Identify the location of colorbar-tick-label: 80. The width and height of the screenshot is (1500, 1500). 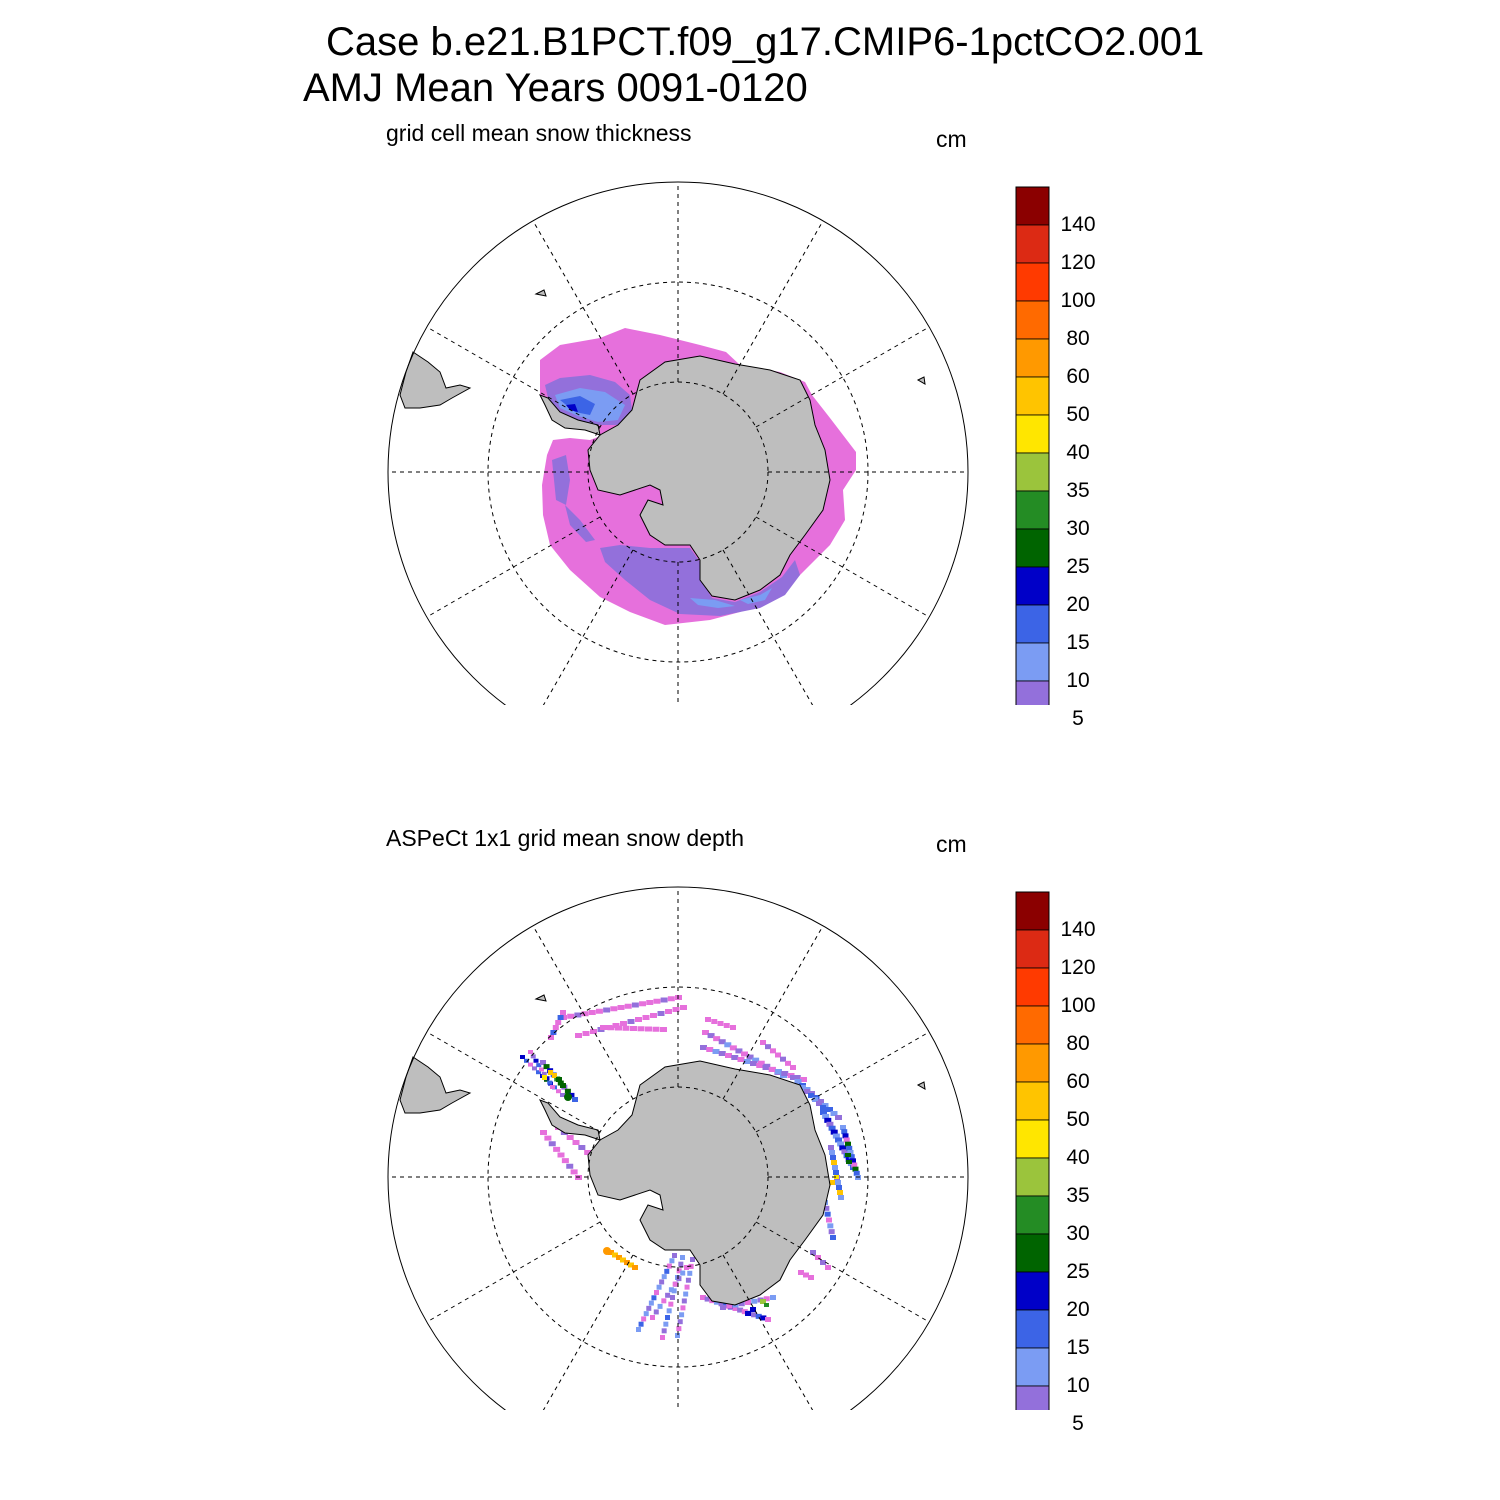
(1078, 338).